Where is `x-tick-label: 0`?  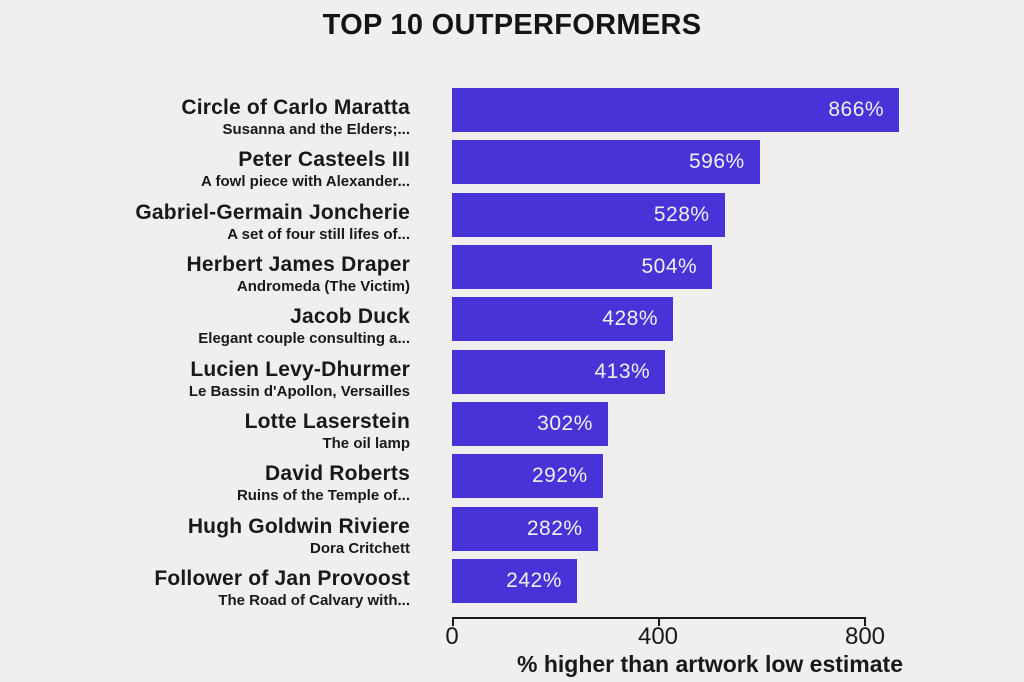
x-tick-label: 0 is located at coordinates (452, 636).